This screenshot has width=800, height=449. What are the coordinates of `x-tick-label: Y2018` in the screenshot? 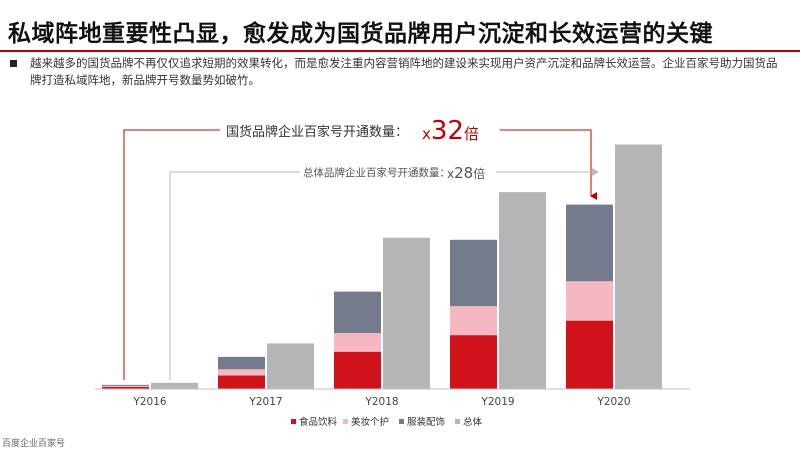 It's located at (381, 402).